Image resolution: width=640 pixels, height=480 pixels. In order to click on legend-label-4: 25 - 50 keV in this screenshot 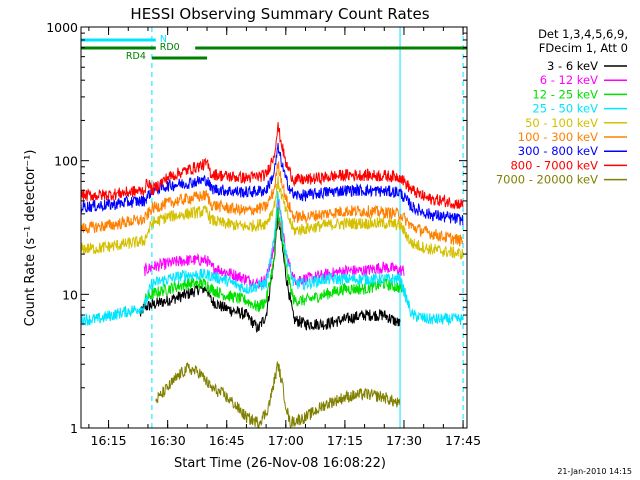, I will do `click(565, 109)`.